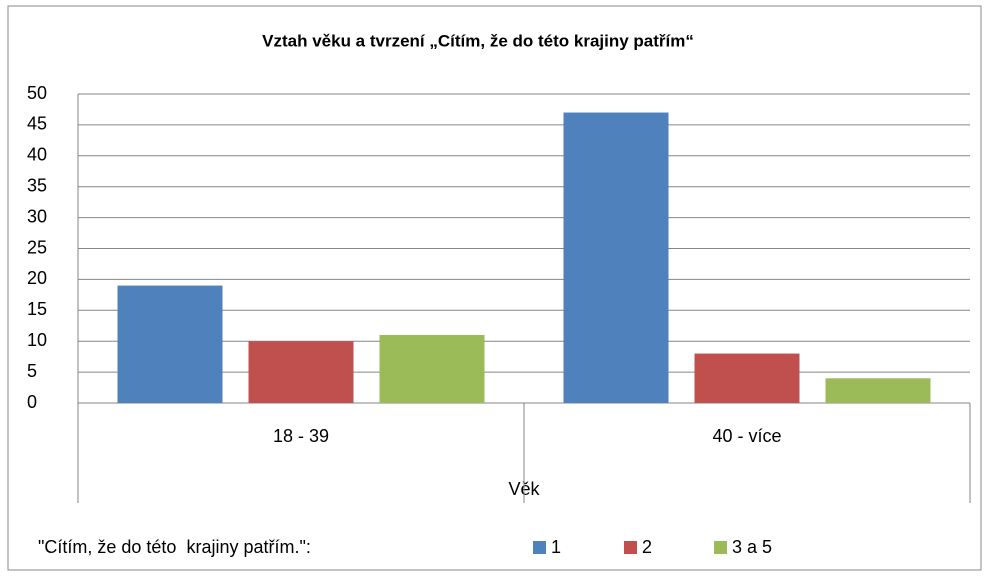 This screenshot has width=985, height=577. Describe the element at coordinates (37, 216) in the screenshot. I see `y-tick-label: 30` at that location.